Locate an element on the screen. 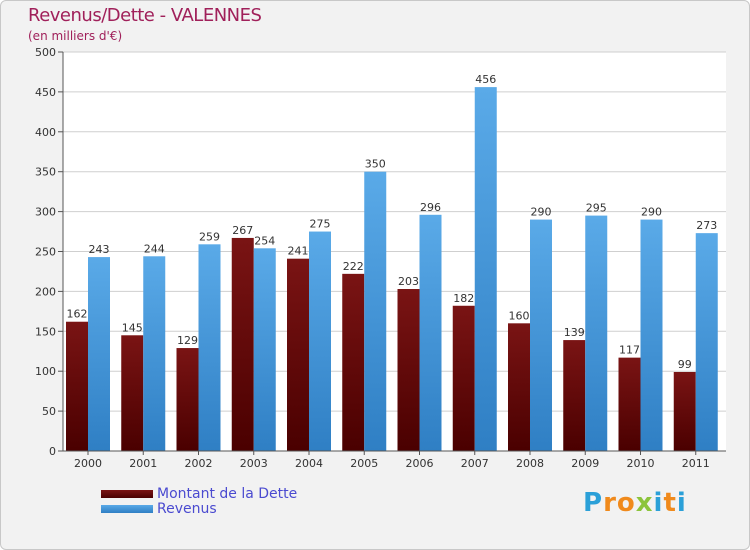  value-label-revenus-2001: 244 is located at coordinates (154, 248).